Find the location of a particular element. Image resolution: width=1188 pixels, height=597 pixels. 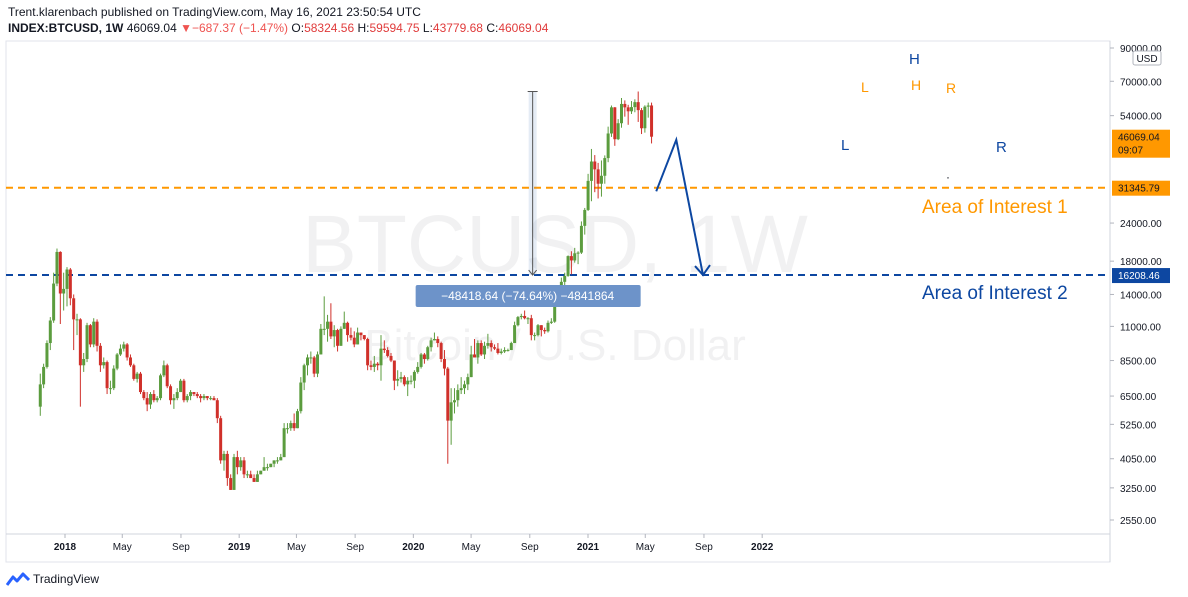

price-marker-box is located at coordinates (1141, 143).